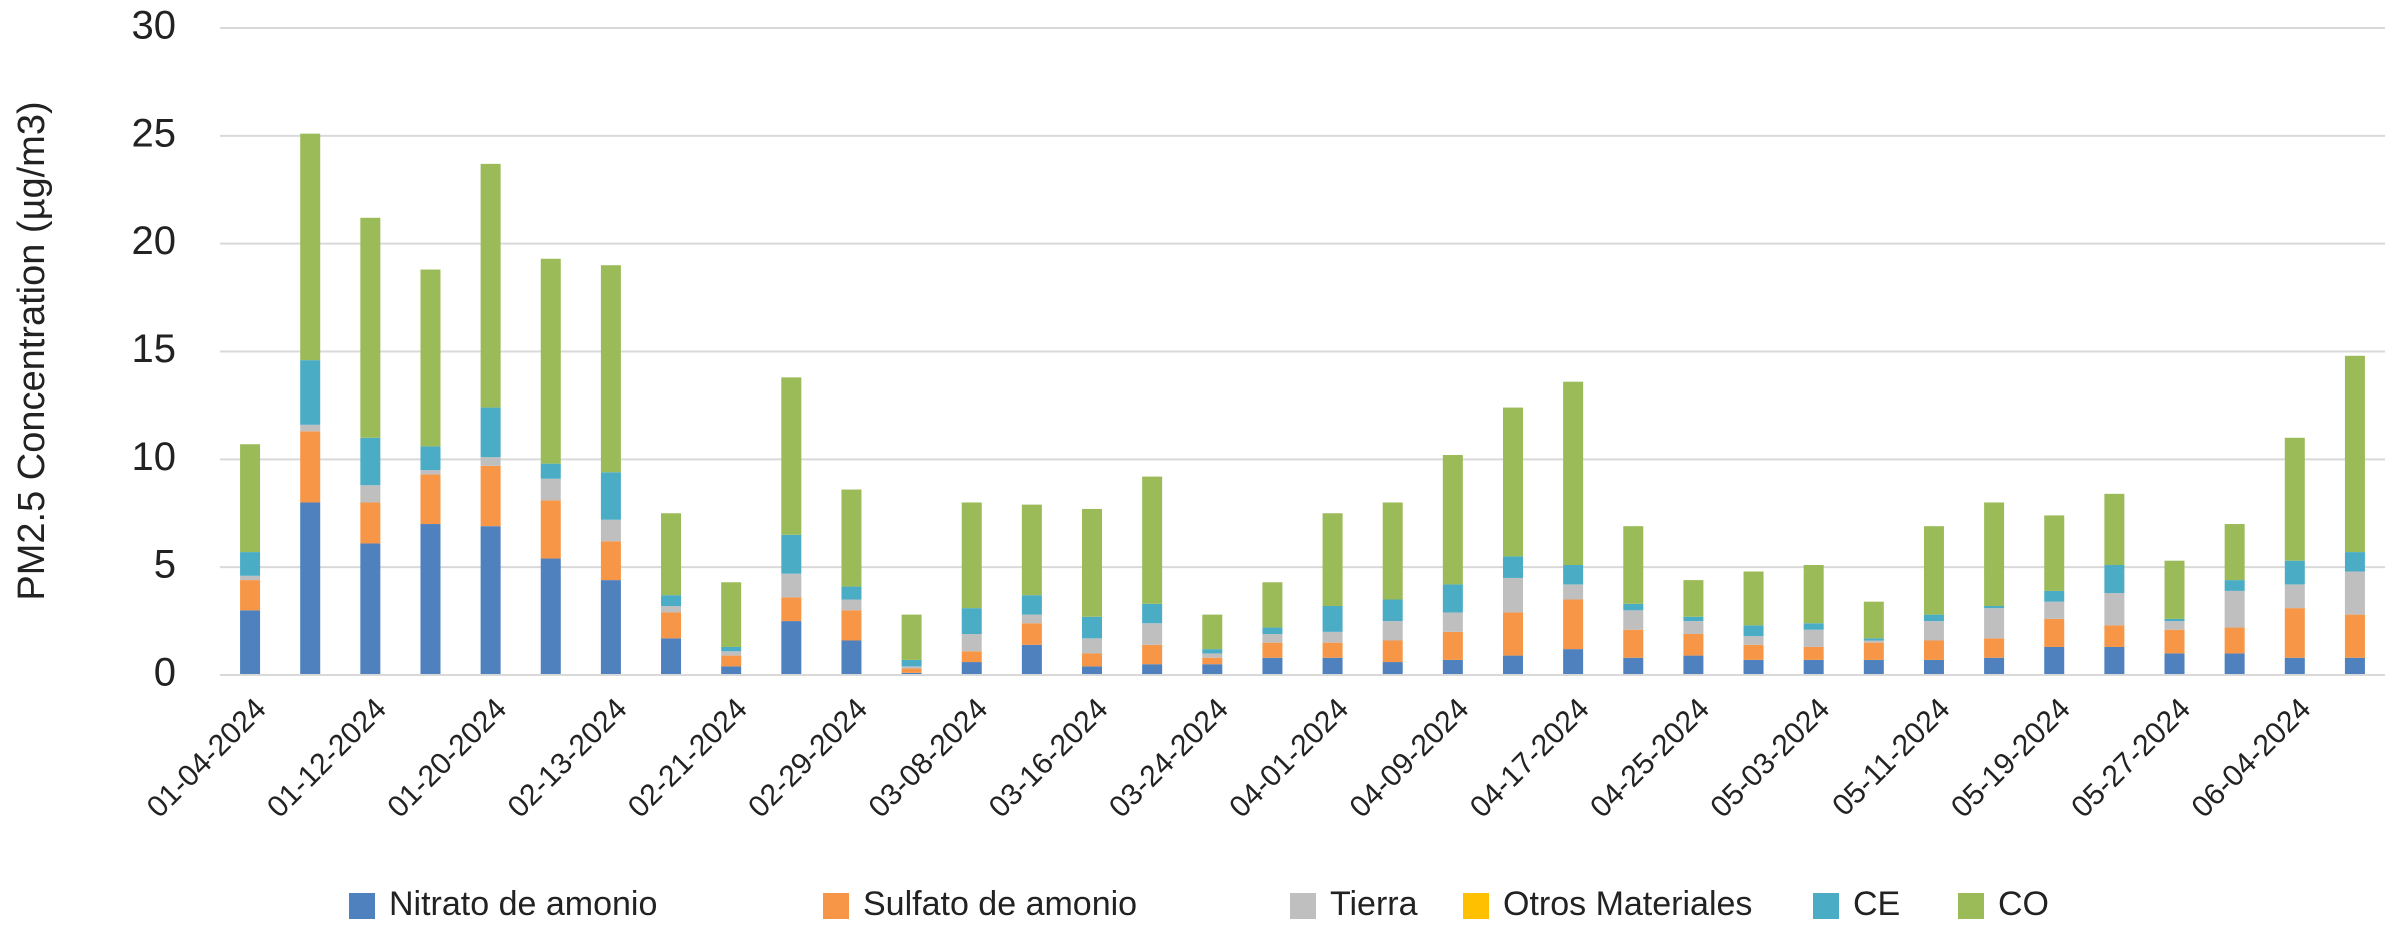 Image resolution: width=2399 pixels, height=925 pixels. What do you see at coordinates (1770, 758) in the screenshot?
I see `x-tick-label: 05-03-2024` at bounding box center [1770, 758].